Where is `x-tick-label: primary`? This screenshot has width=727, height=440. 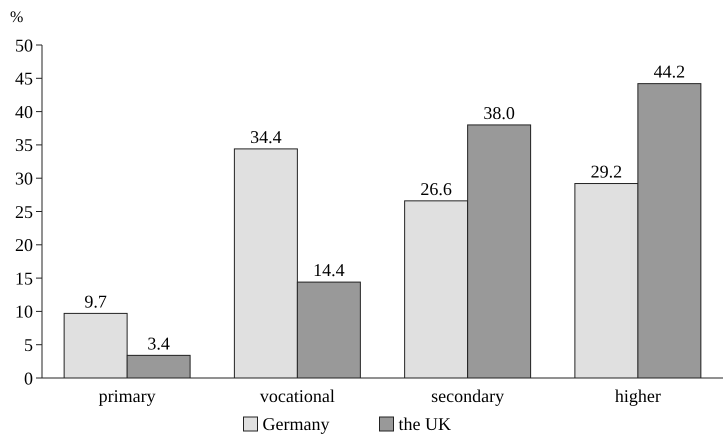 x-tick-label: primary is located at coordinates (127, 396).